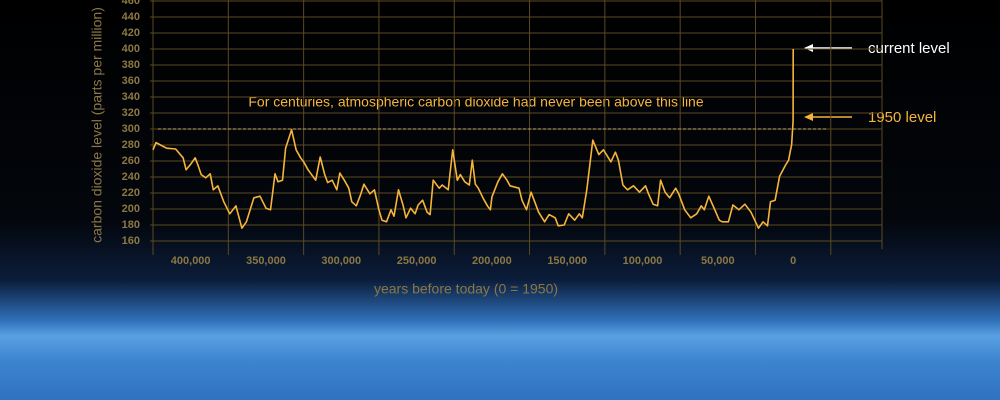 Image resolution: width=1000 pixels, height=400 pixels. Describe the element at coordinates (131, 225) in the screenshot. I see `y-tick-label: 180` at that location.